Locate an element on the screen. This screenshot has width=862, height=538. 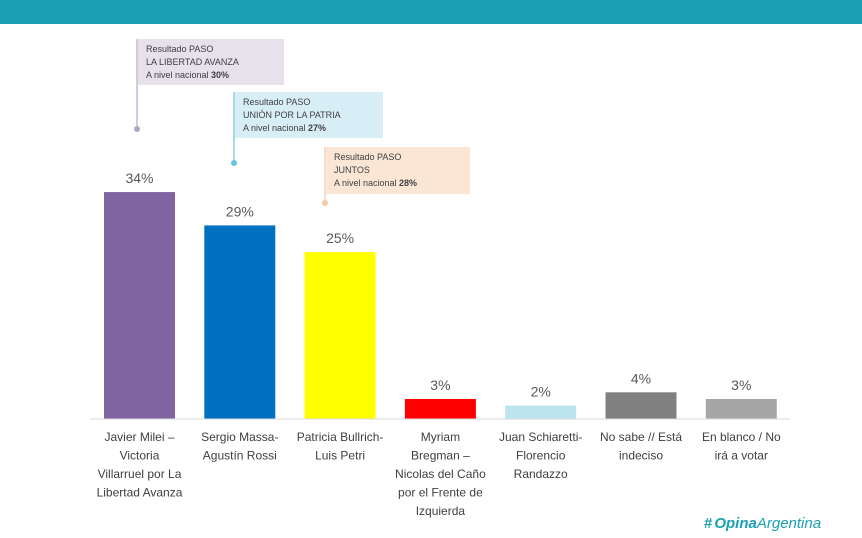
category-label-3-line-2: Nicolas del Caño is located at coordinates (440, 474).